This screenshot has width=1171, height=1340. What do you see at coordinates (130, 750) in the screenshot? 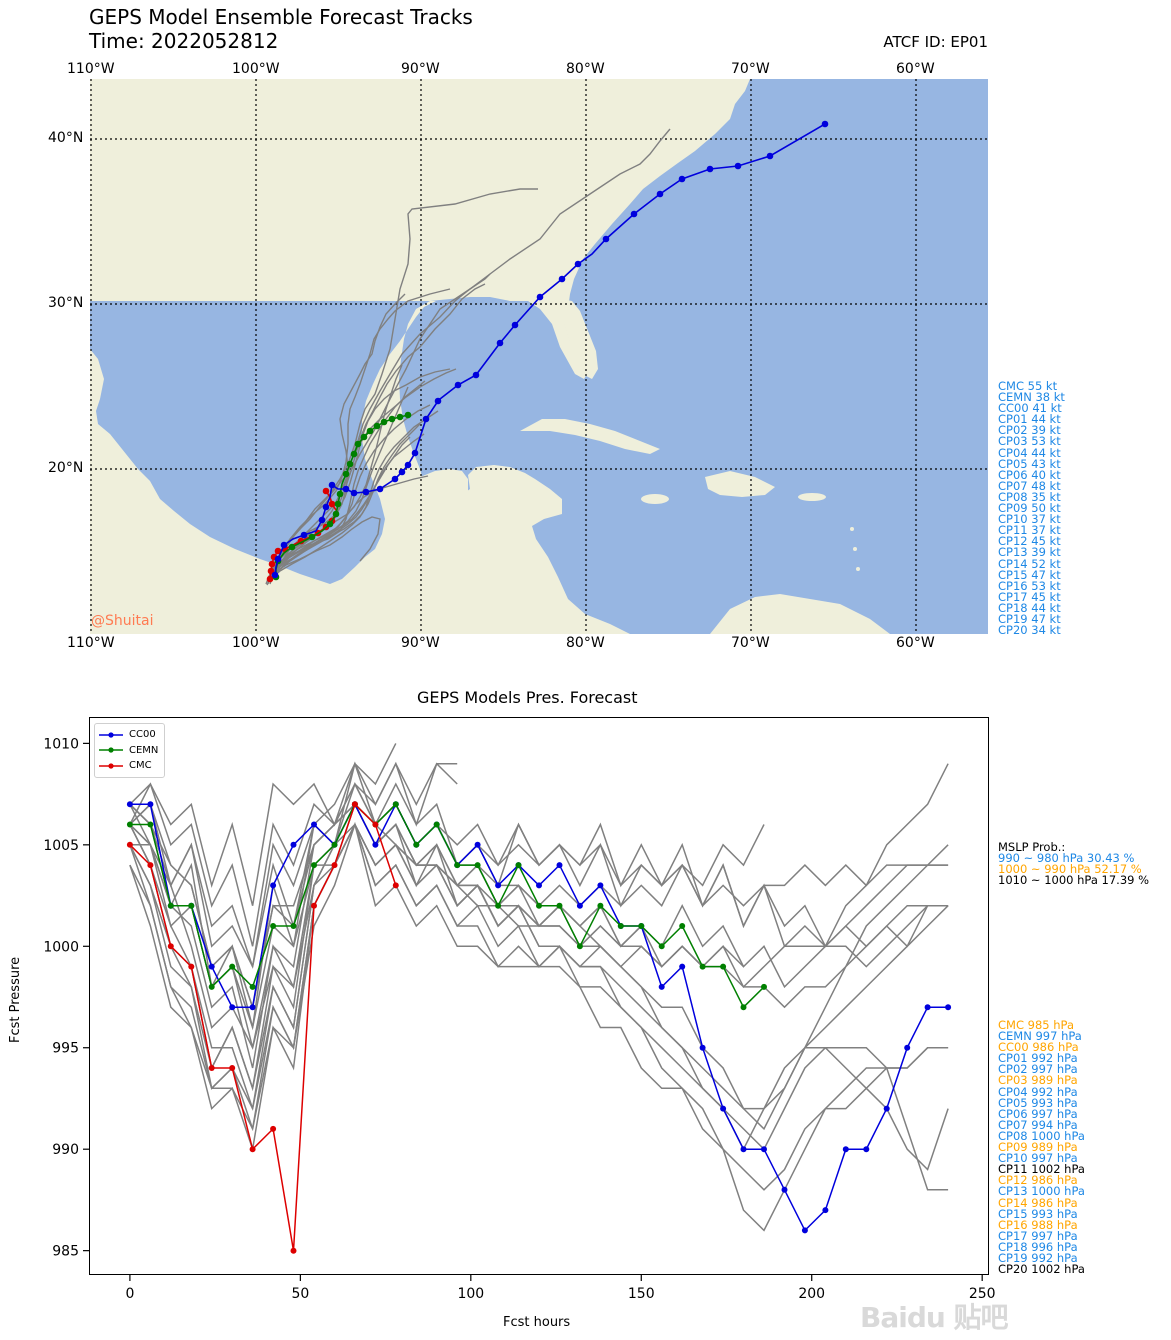
I see `chart-legend: CC00 CEMN CMC` at bounding box center [130, 750].